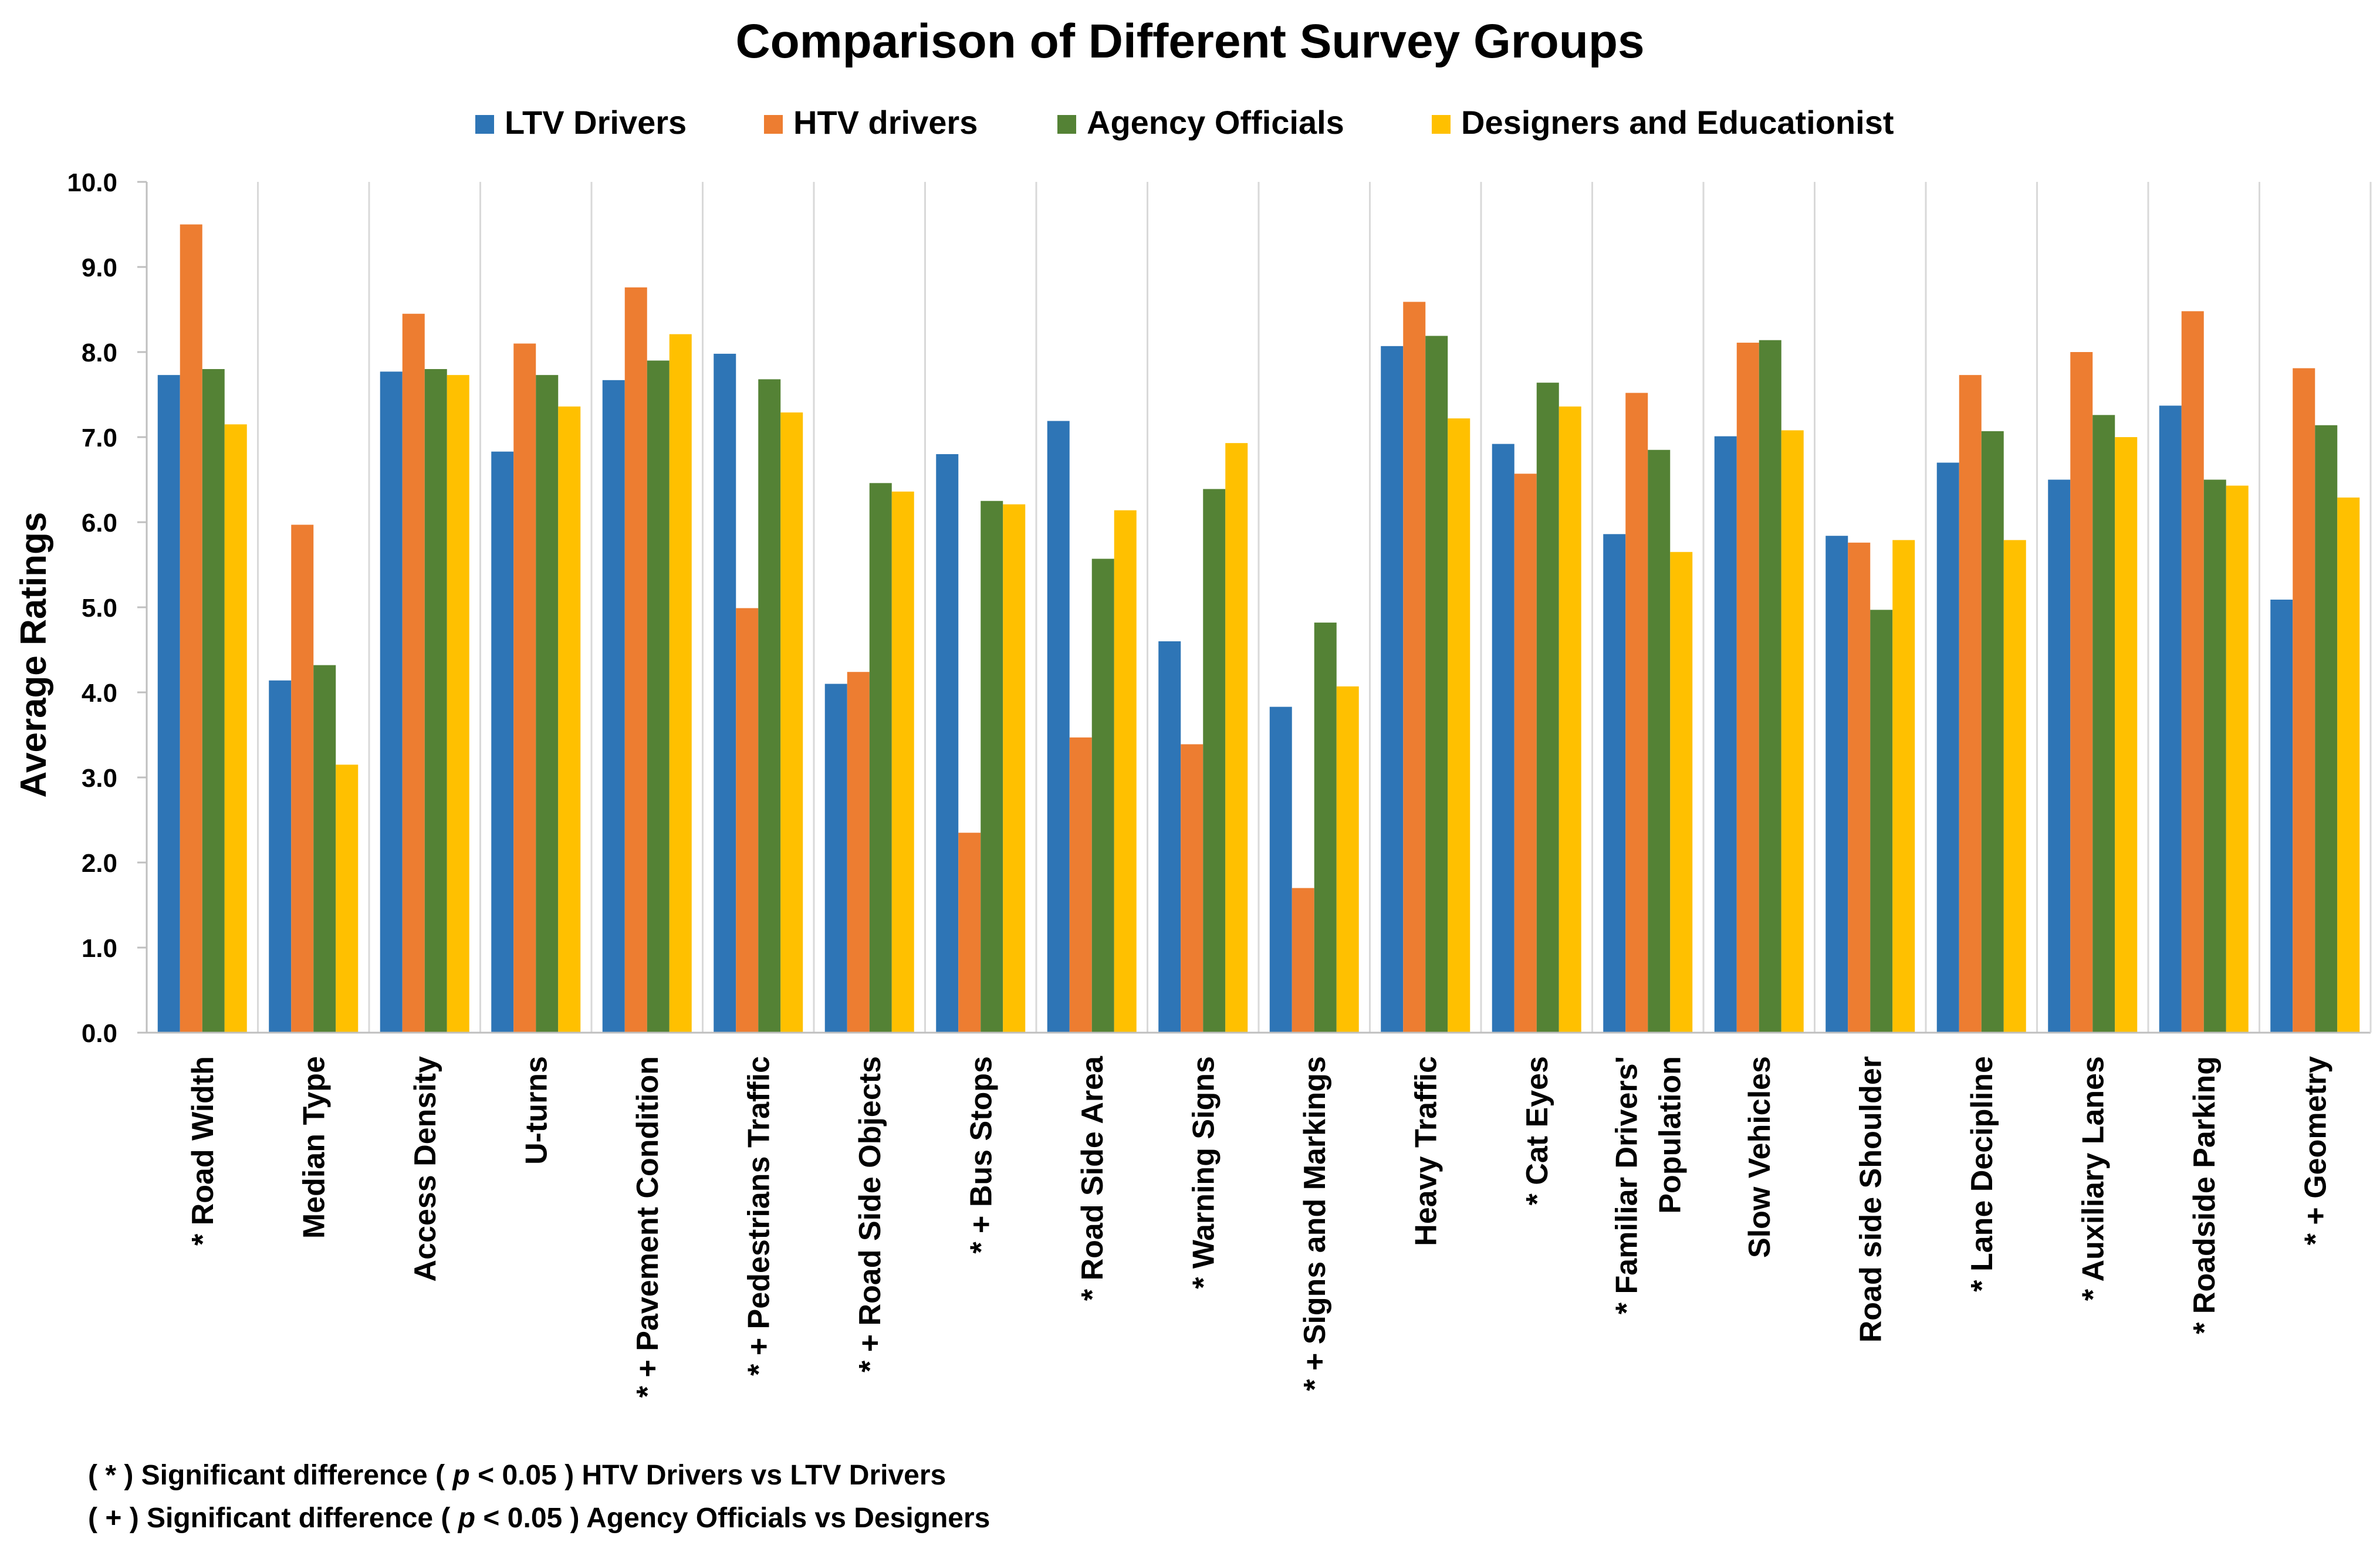 The width and height of the screenshot is (2380, 1549). What do you see at coordinates (773, 124) in the screenshot?
I see `legend-swatch-htv-drivers` at bounding box center [773, 124].